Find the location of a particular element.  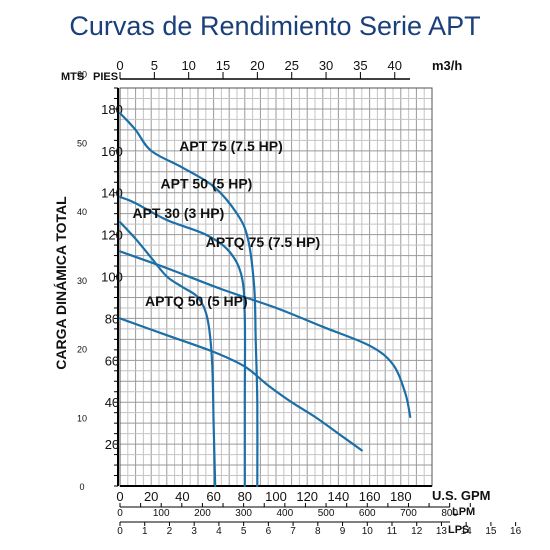

lps-tick-label: 14 is located at coordinates (467, 531).